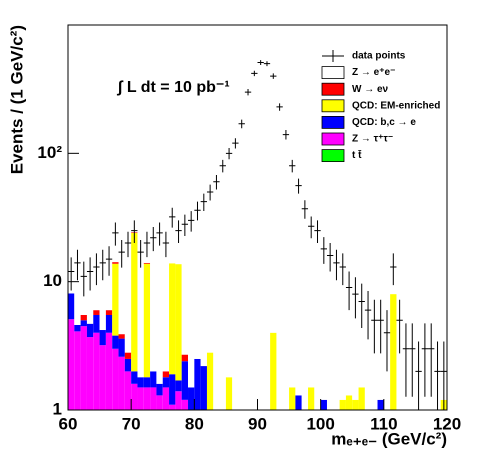  I want to click on annotation: ∫ L dt = 10 pb⁻¹, so click(173, 87).